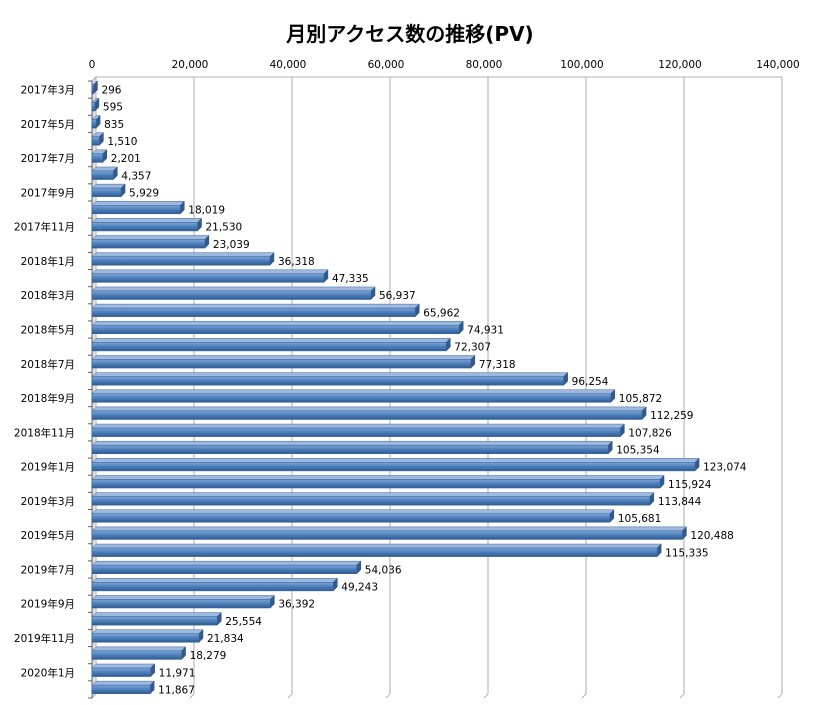  I want to click on value-label: 47,335, so click(350, 279).